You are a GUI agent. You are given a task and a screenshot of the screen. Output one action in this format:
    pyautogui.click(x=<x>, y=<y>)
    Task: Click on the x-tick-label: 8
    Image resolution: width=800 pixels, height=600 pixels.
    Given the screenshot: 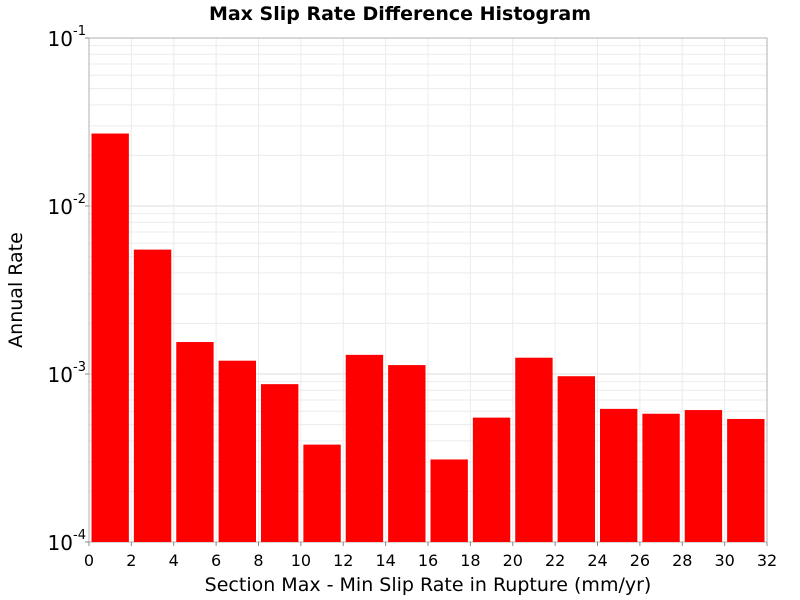 What is the action you would take?
    pyautogui.click(x=258, y=560)
    